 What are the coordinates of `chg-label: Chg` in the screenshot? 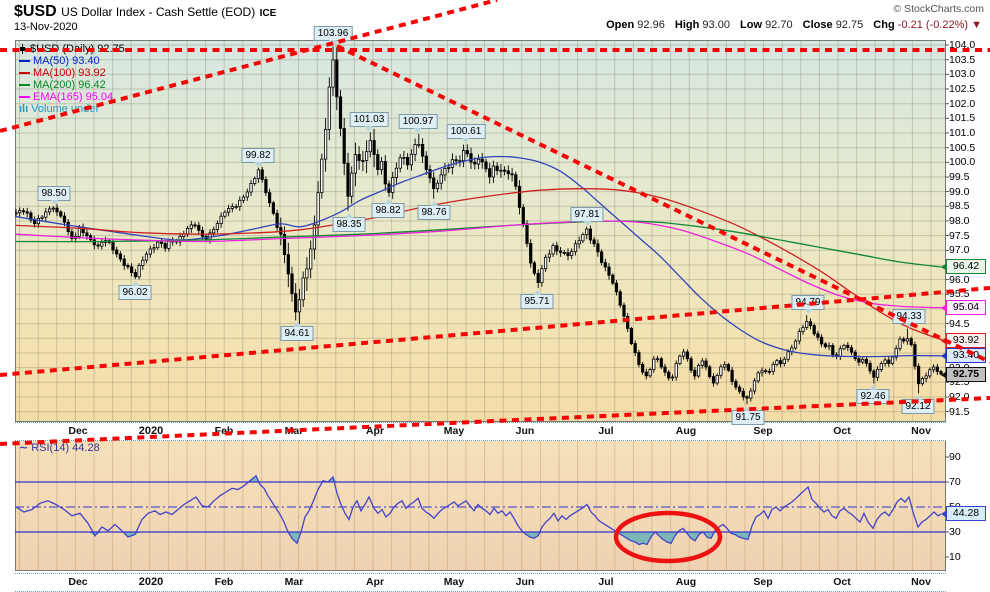 It's located at (884, 25).